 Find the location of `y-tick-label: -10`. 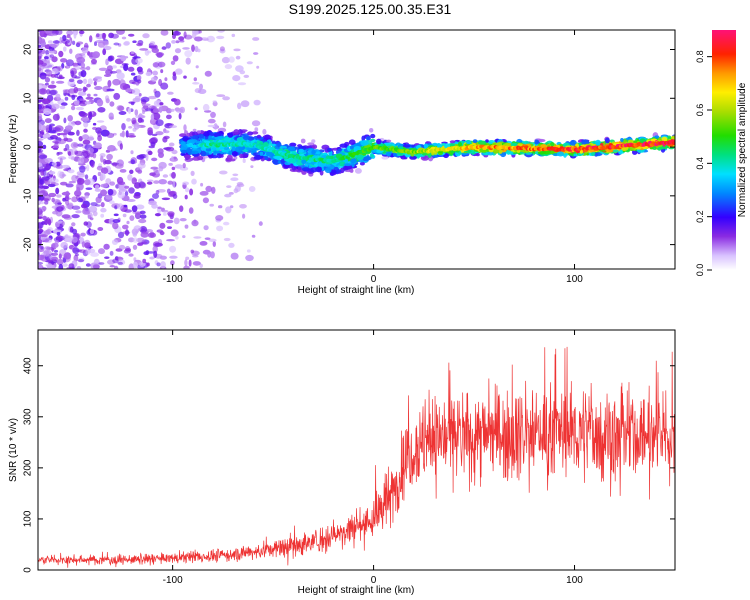

y-tick-label: -10 is located at coordinates (28, 195).